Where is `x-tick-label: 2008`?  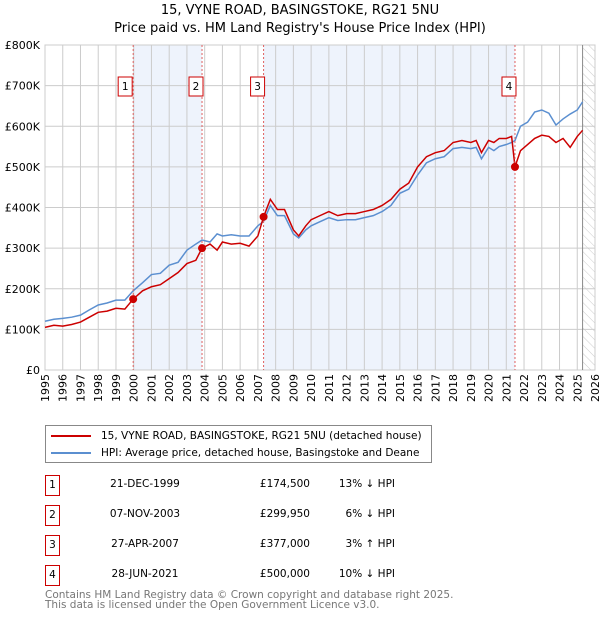
x-tick-label: 2008 is located at coordinates (276, 388).